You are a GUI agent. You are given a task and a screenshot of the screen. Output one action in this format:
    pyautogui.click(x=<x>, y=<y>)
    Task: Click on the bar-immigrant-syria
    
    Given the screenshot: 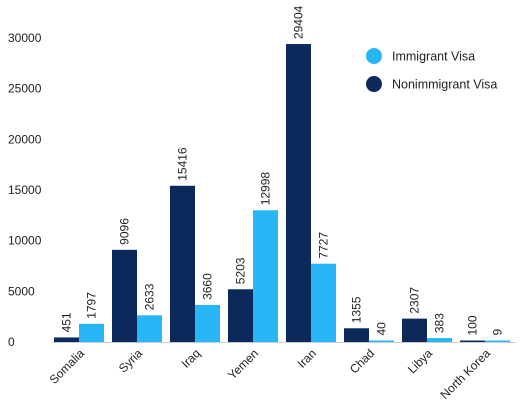 What is the action you would take?
    pyautogui.click(x=149, y=328)
    